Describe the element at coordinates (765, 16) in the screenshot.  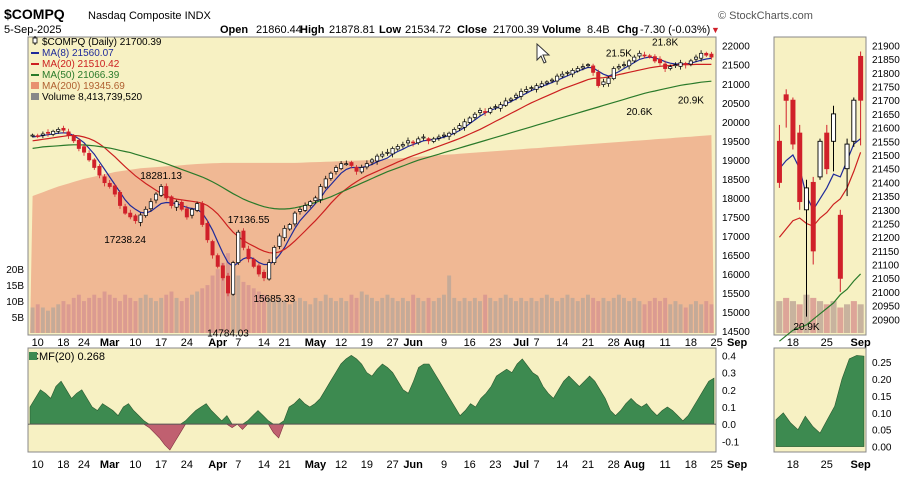
I see `stockcharts-brand: © StockCharts.com` at that location.